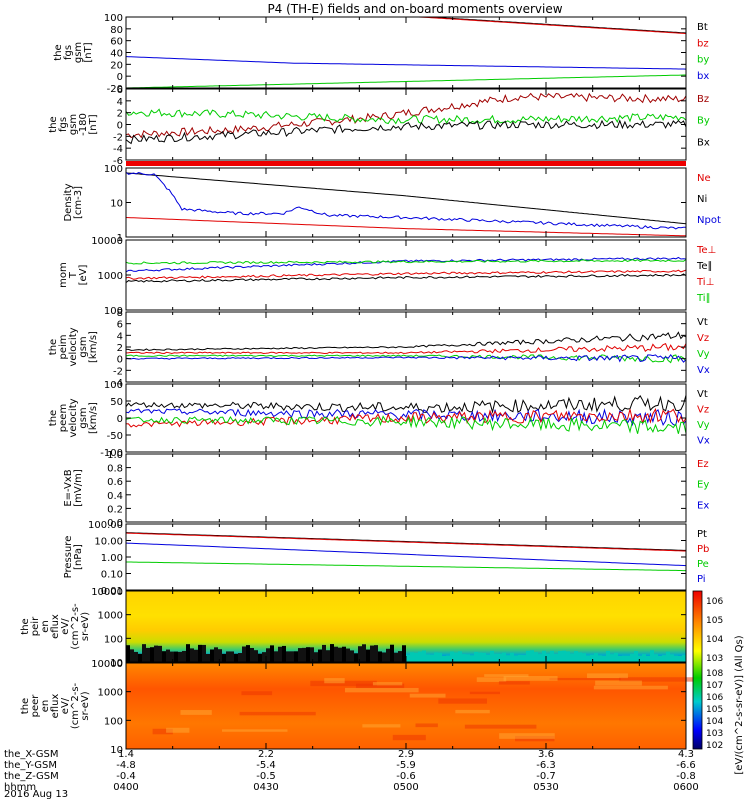  What do you see at coordinates (705, 282) in the screenshot?
I see `legend-Ti⊥: Ti⊥` at bounding box center [705, 282].